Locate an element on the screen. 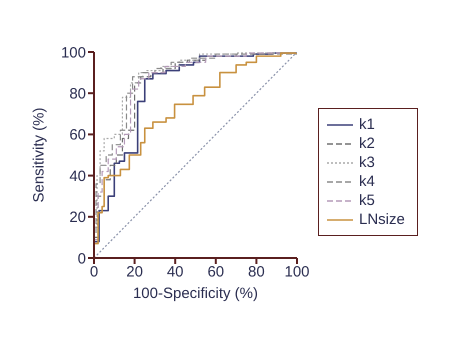 The image size is (474, 346). y-tick-label: 0 is located at coordinates (82, 259).